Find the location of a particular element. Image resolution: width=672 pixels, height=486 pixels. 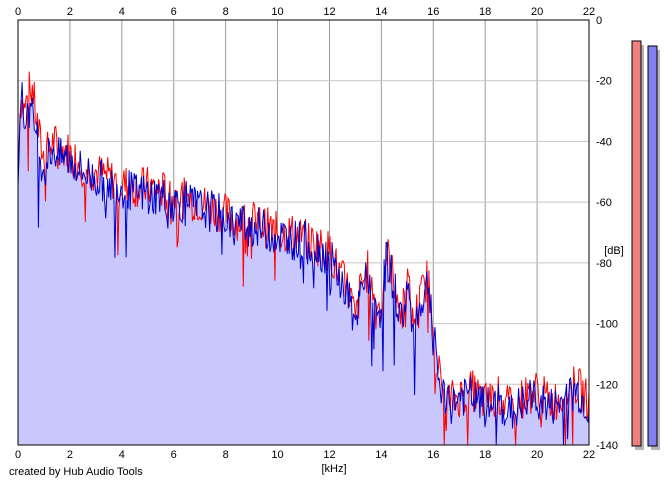

x-tick-label-top: 8 is located at coordinates (226, 12).